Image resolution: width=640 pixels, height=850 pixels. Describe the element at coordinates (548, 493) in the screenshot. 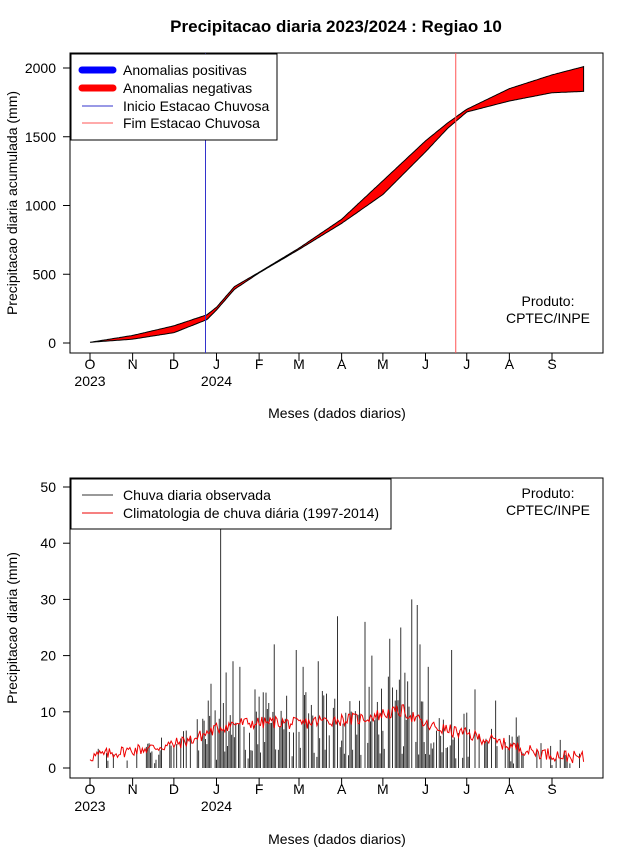

I see `daily-product-label: Produto:` at that location.